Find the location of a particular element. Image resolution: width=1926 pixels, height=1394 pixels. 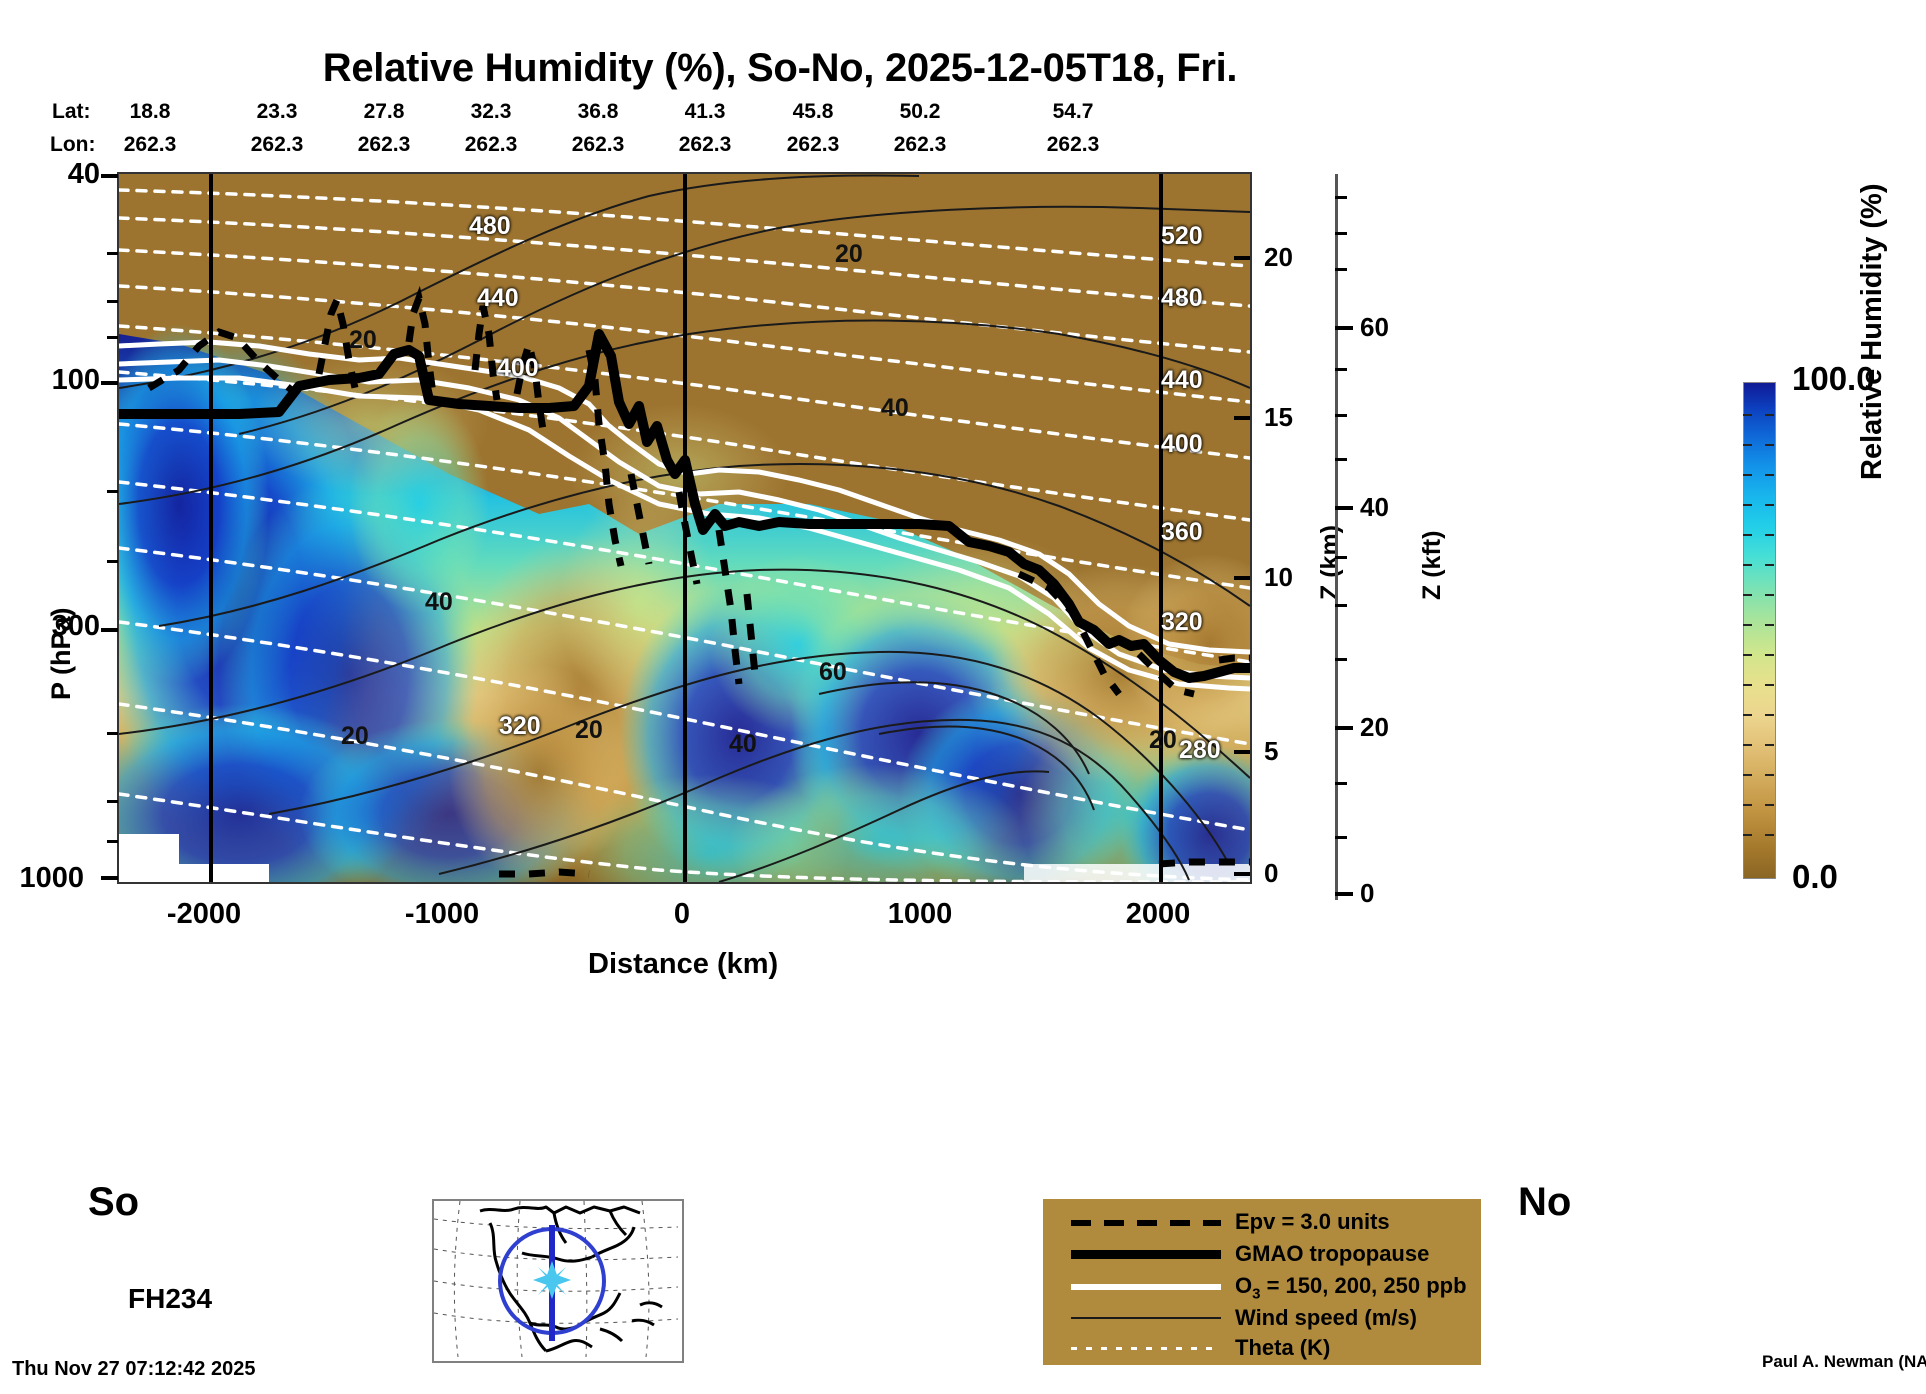

theta-label: 280 is located at coordinates (1200, 750).